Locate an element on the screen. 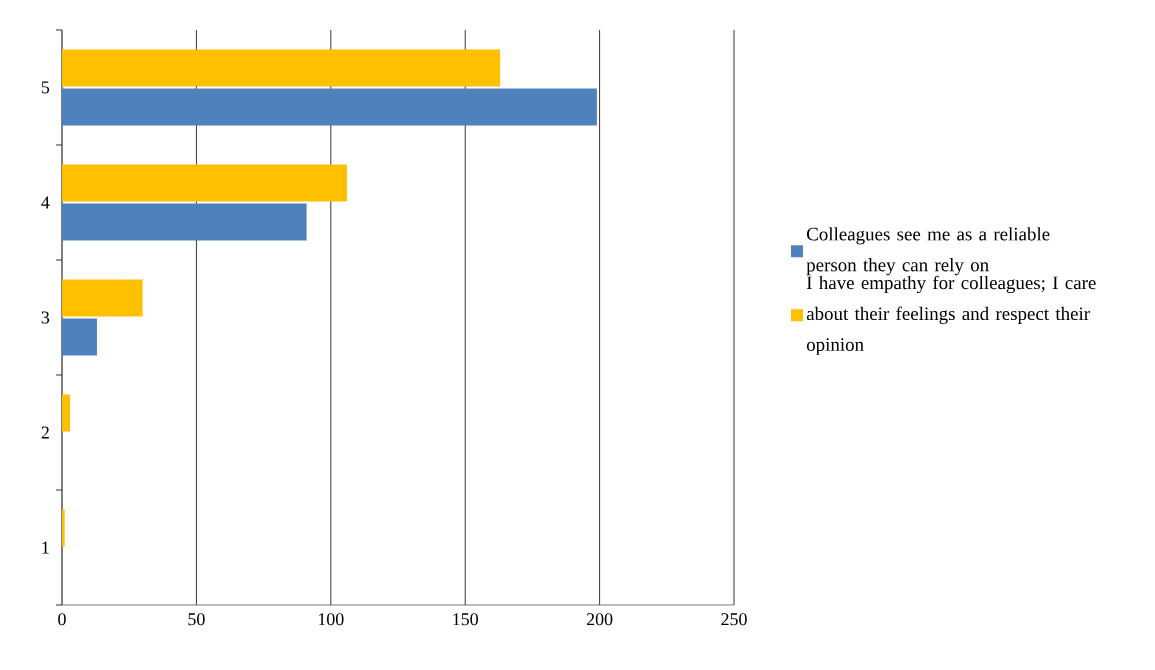  x-tick-label: 50 is located at coordinates (196, 619).